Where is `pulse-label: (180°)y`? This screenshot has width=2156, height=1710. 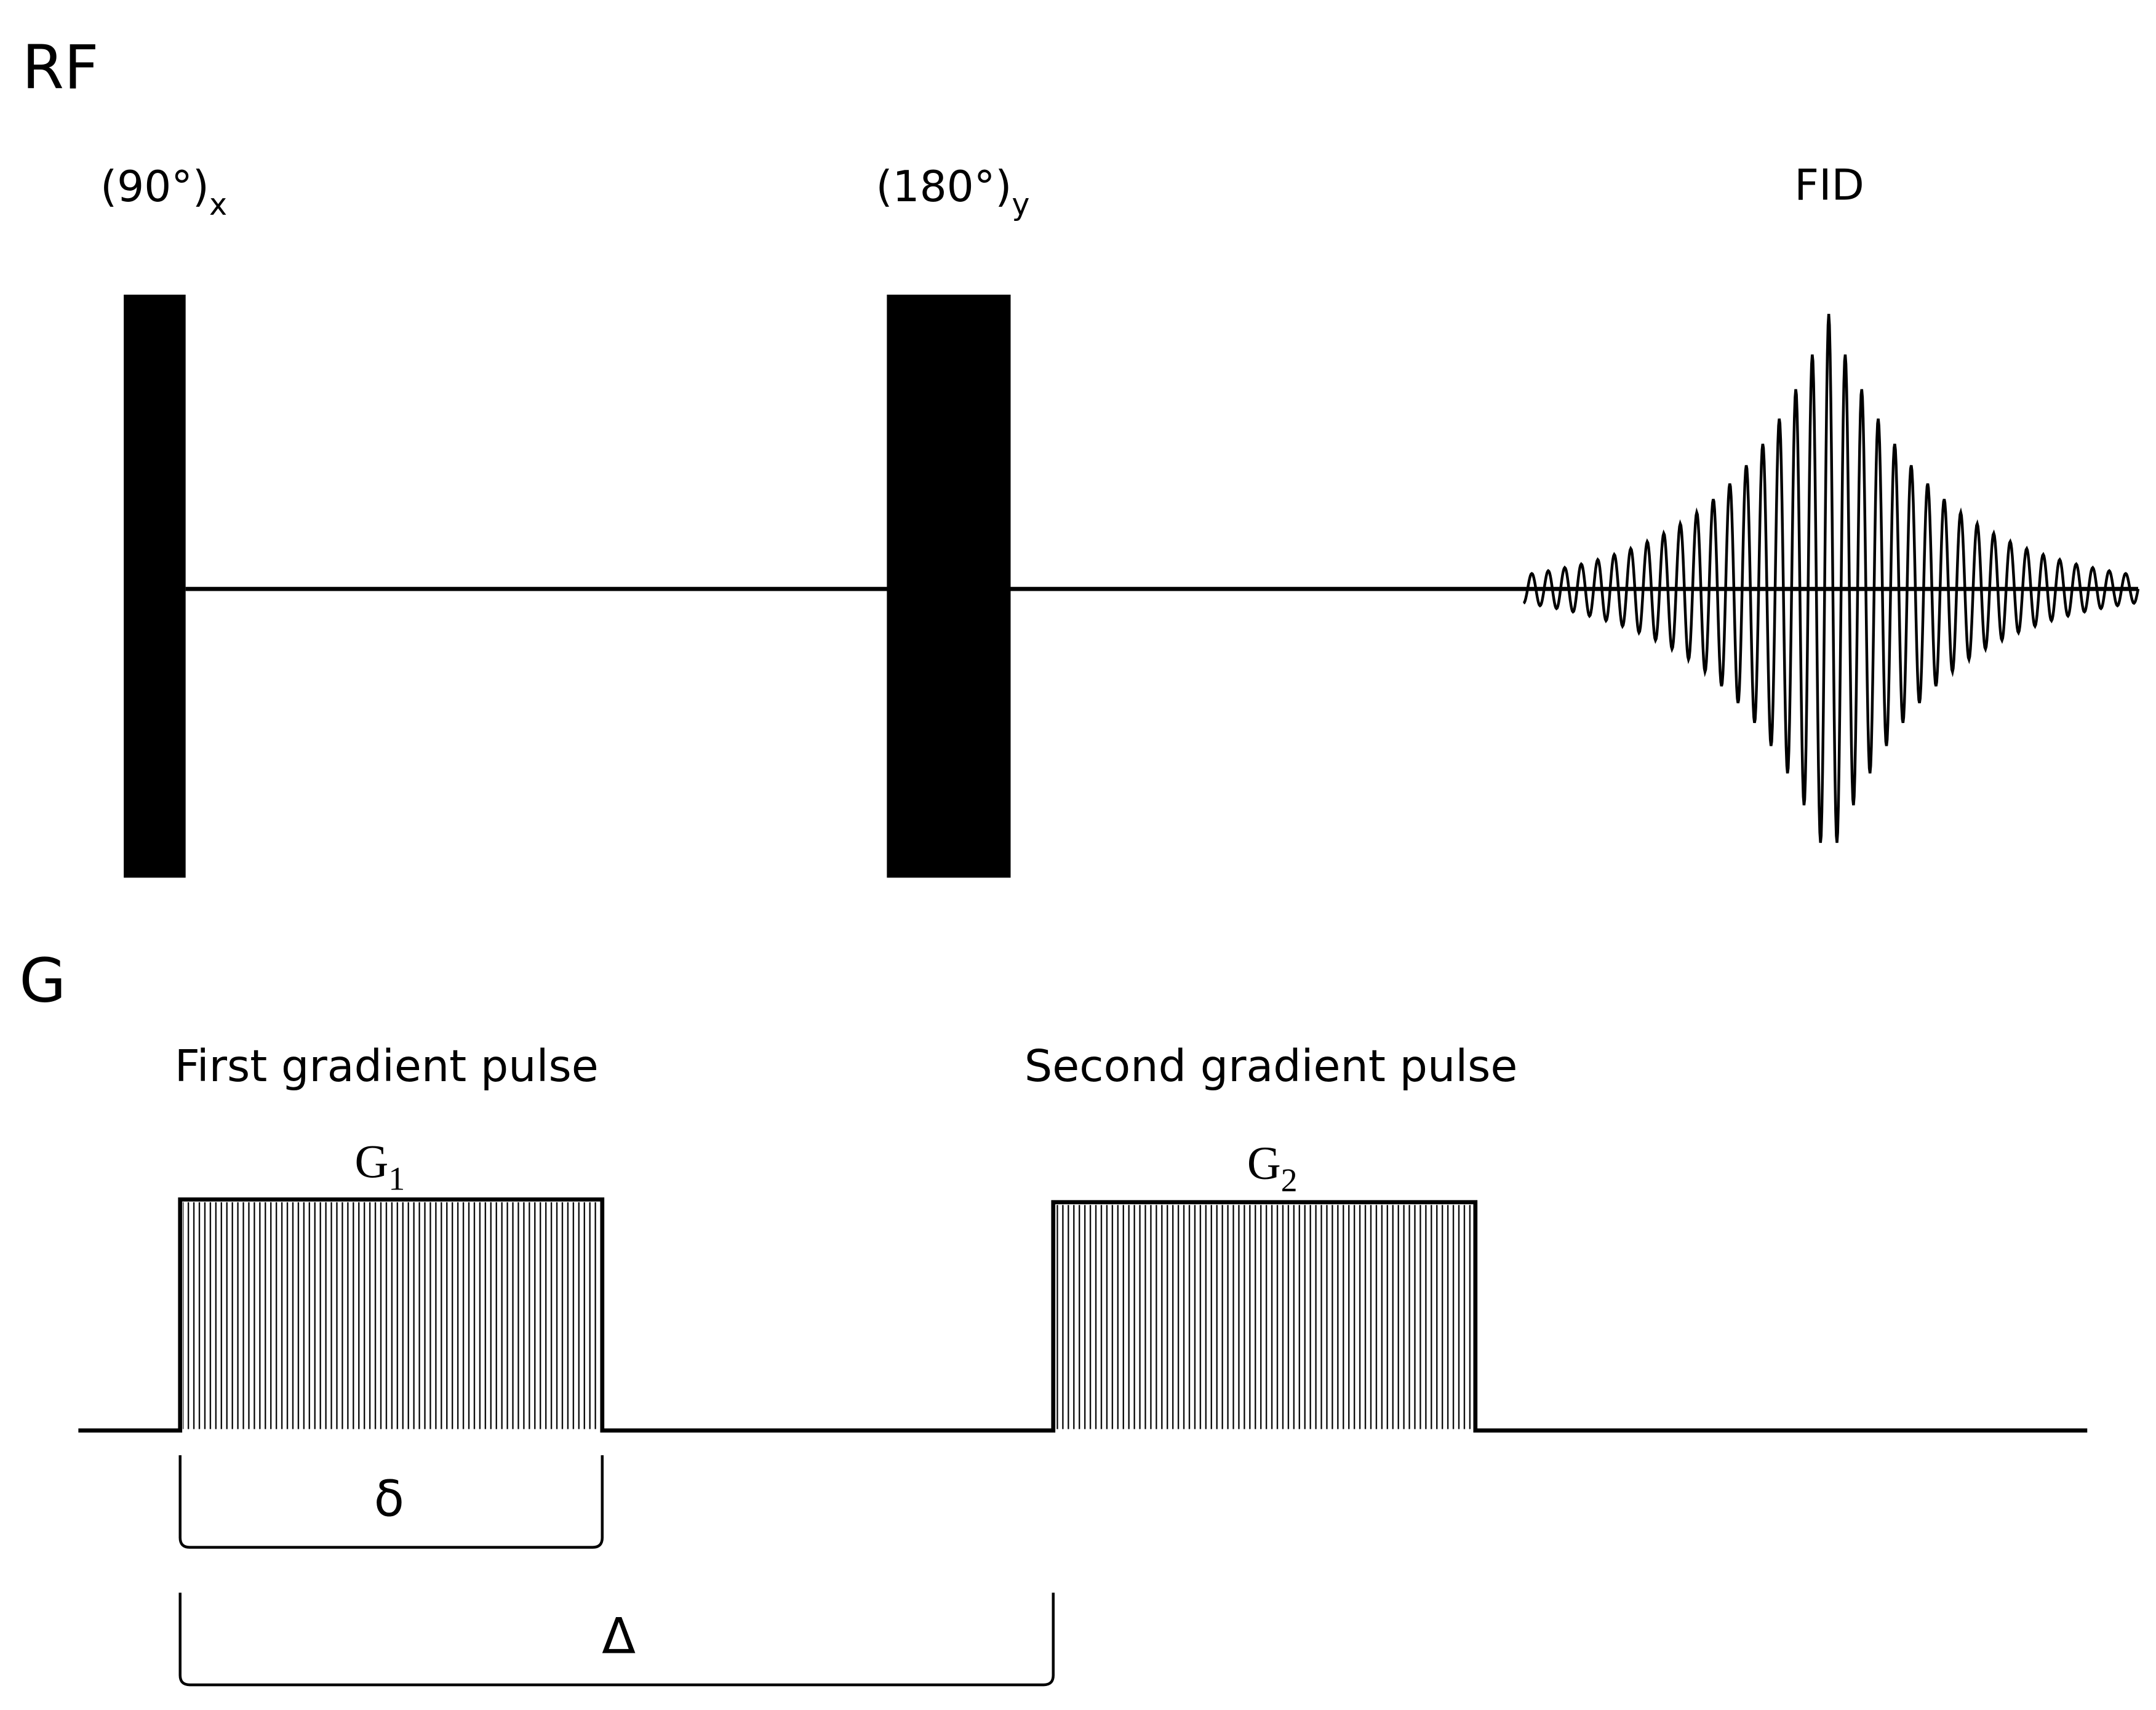 pulse-label: (180°)y is located at coordinates (953, 192).